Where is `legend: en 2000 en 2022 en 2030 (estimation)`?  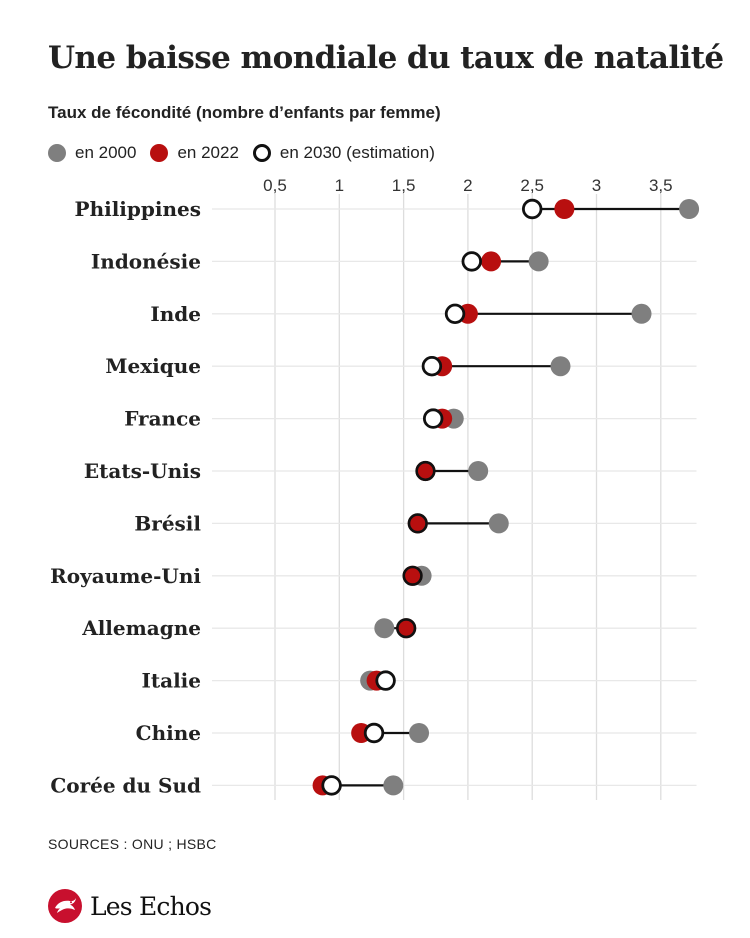
legend: en 2000 en 2022 en 2030 (estimation) is located at coordinates (248, 153).